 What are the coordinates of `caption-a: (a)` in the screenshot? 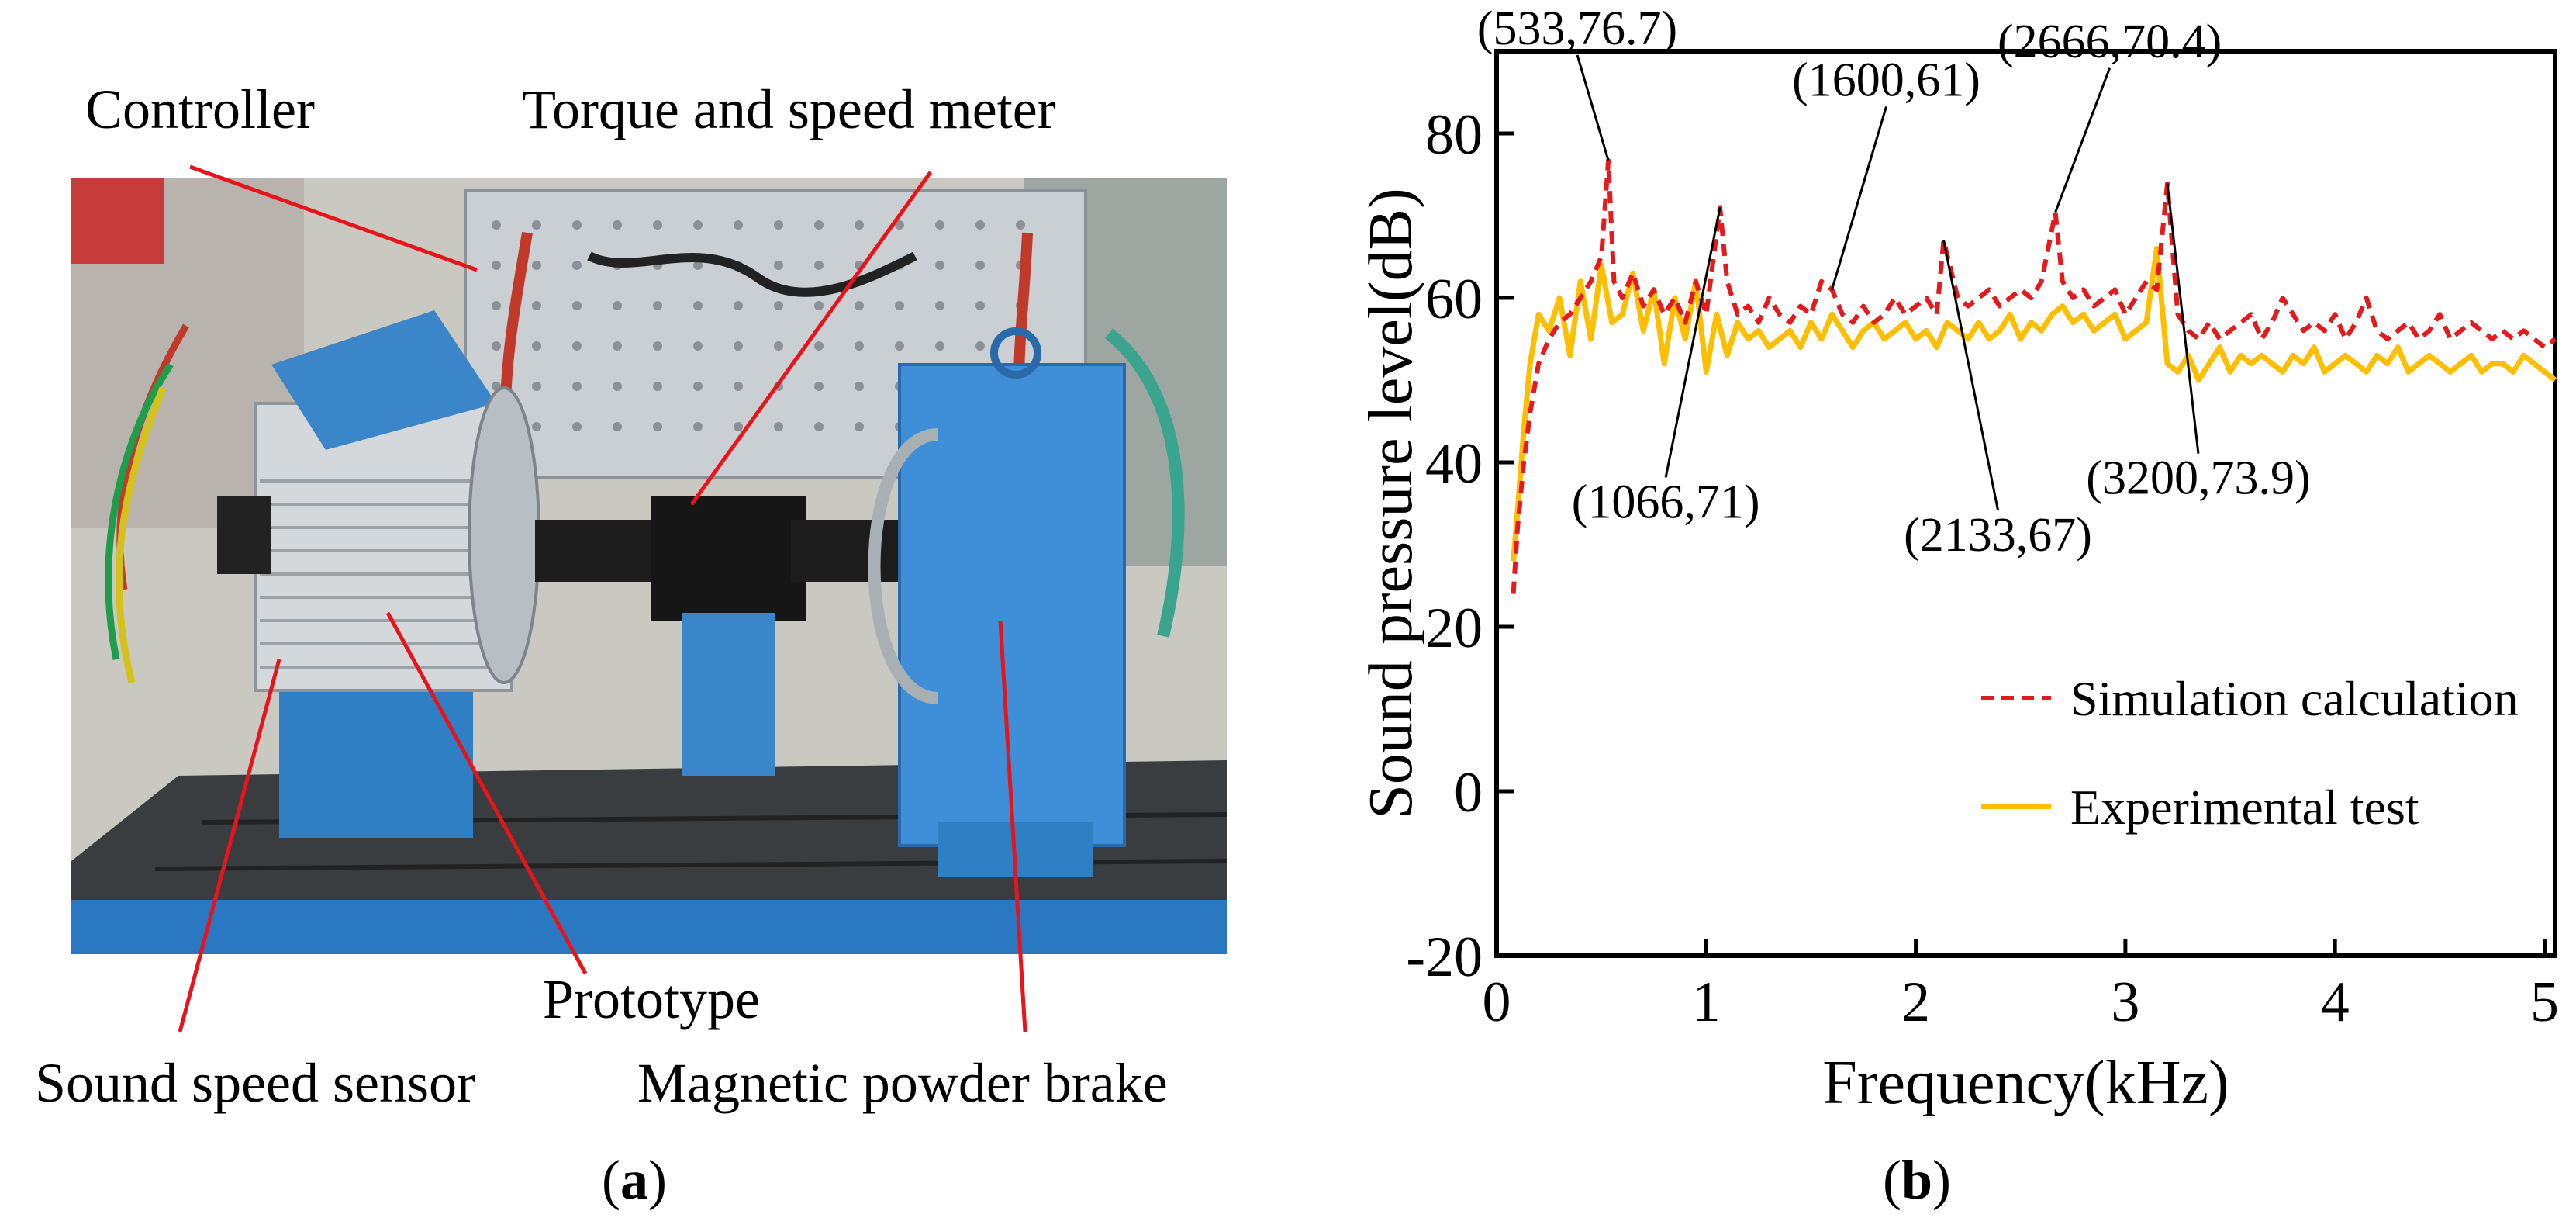 It's located at (634, 1180).